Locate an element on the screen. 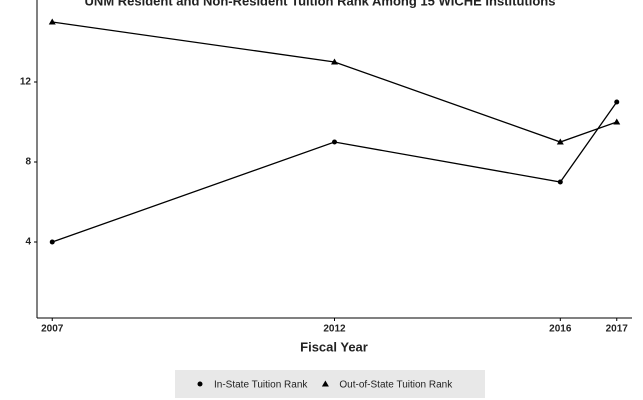  legend-box is located at coordinates (330, 384).